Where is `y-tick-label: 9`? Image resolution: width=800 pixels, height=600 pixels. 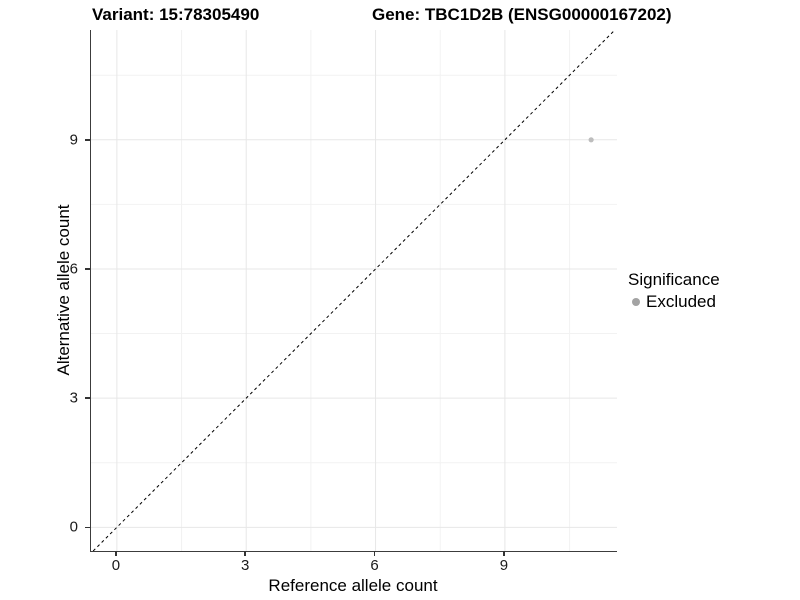
y-tick-label: 9 is located at coordinates (73, 140).